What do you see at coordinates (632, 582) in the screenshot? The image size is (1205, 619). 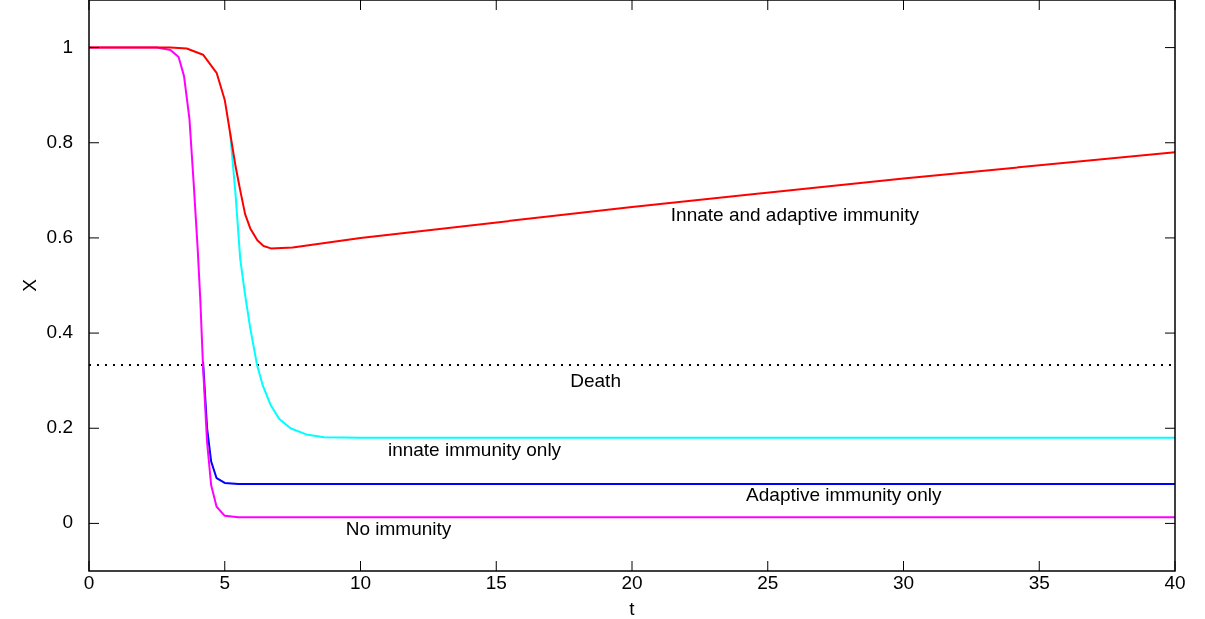 I see `x-tick-label: 20` at bounding box center [632, 582].